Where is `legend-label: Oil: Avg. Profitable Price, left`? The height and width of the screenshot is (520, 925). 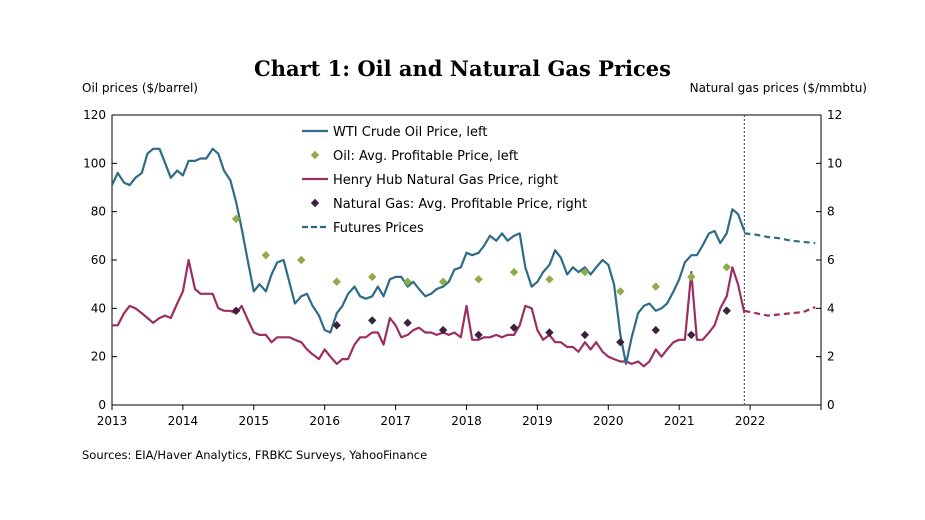
legend-label: Oil: Avg. Profitable Price, left is located at coordinates (425, 156).